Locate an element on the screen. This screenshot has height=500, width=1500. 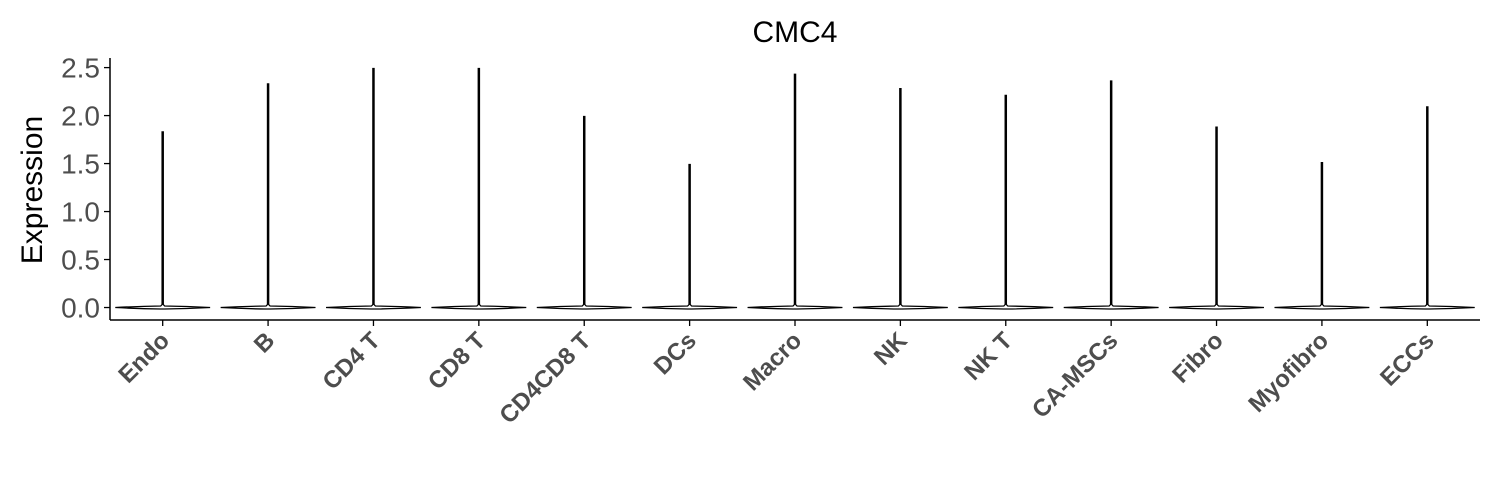
y-tick-label: 0.0 is located at coordinates (80, 308).